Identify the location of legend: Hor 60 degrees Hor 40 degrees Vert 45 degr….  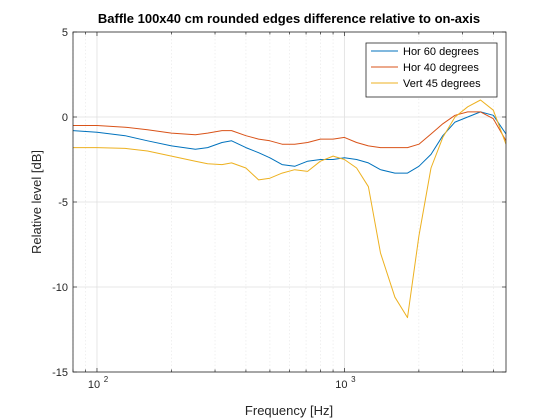
(431, 70).